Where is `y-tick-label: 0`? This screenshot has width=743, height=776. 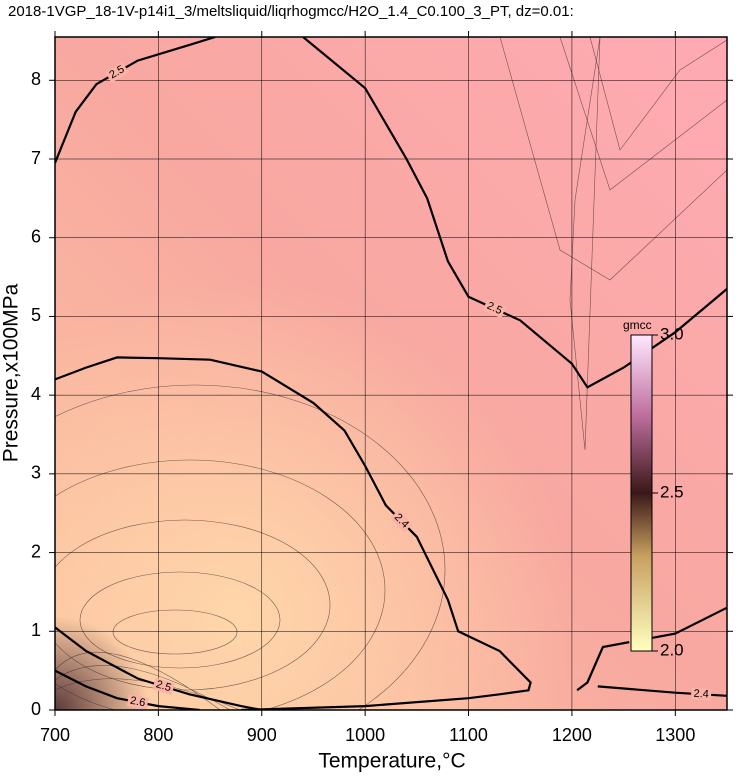
y-tick-label: 0 is located at coordinates (36, 709).